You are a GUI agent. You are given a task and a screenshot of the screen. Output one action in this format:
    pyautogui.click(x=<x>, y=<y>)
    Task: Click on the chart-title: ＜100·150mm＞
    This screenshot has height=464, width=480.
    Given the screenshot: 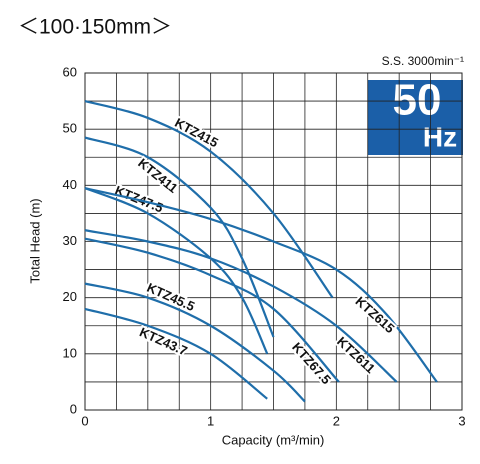 What is the action you would take?
    pyautogui.click(x=95, y=27)
    